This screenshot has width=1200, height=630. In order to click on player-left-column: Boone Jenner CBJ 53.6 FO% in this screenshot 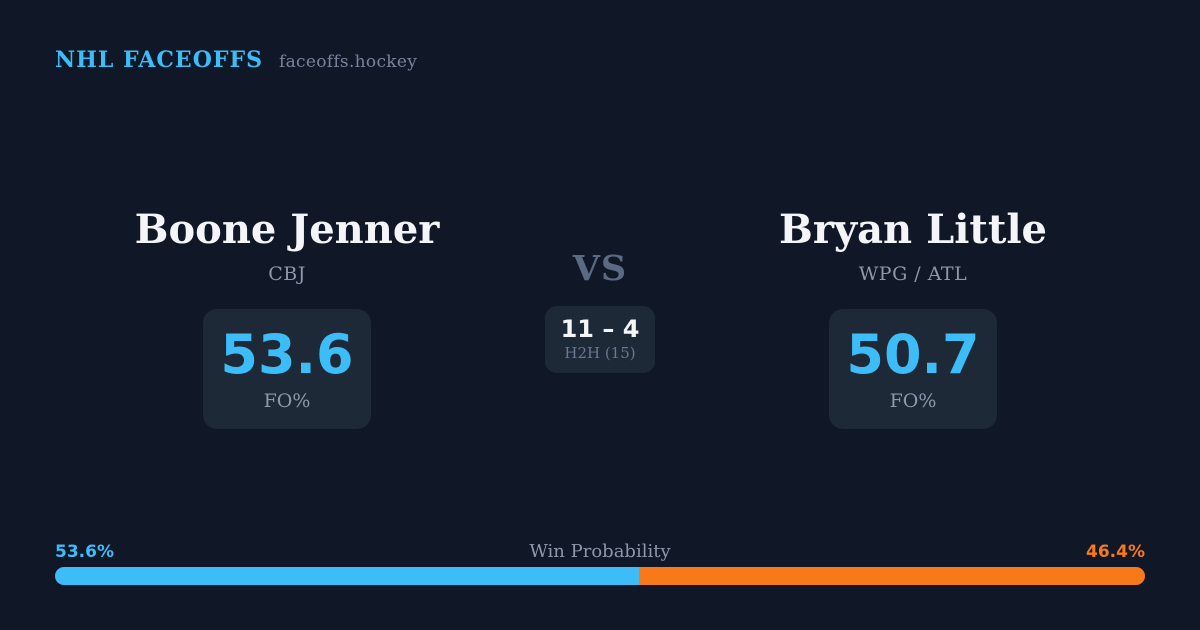, I will do `click(287, 318)`.